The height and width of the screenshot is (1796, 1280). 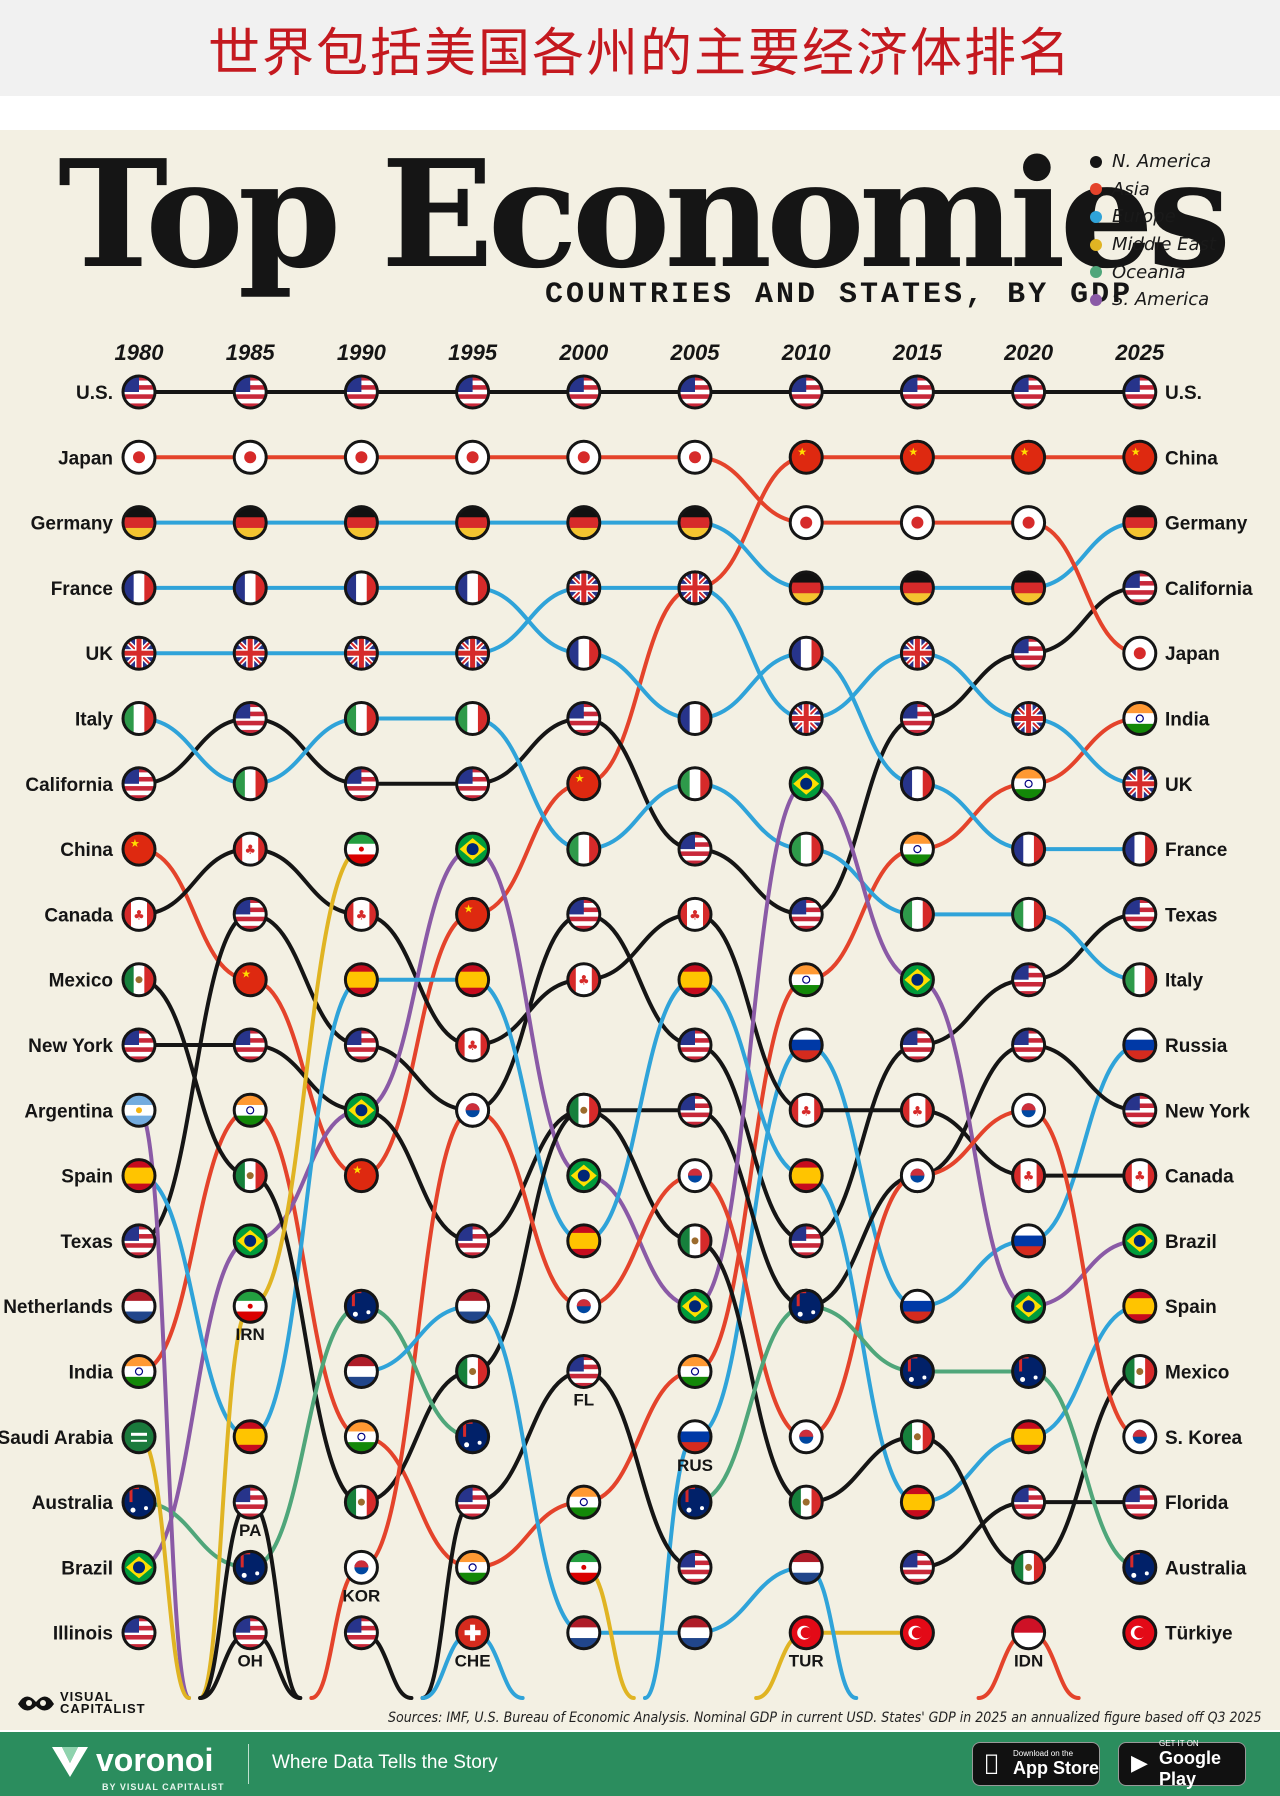 What do you see at coordinates (1199, 1177) in the screenshot?
I see `right-rank-label: Canada` at bounding box center [1199, 1177].